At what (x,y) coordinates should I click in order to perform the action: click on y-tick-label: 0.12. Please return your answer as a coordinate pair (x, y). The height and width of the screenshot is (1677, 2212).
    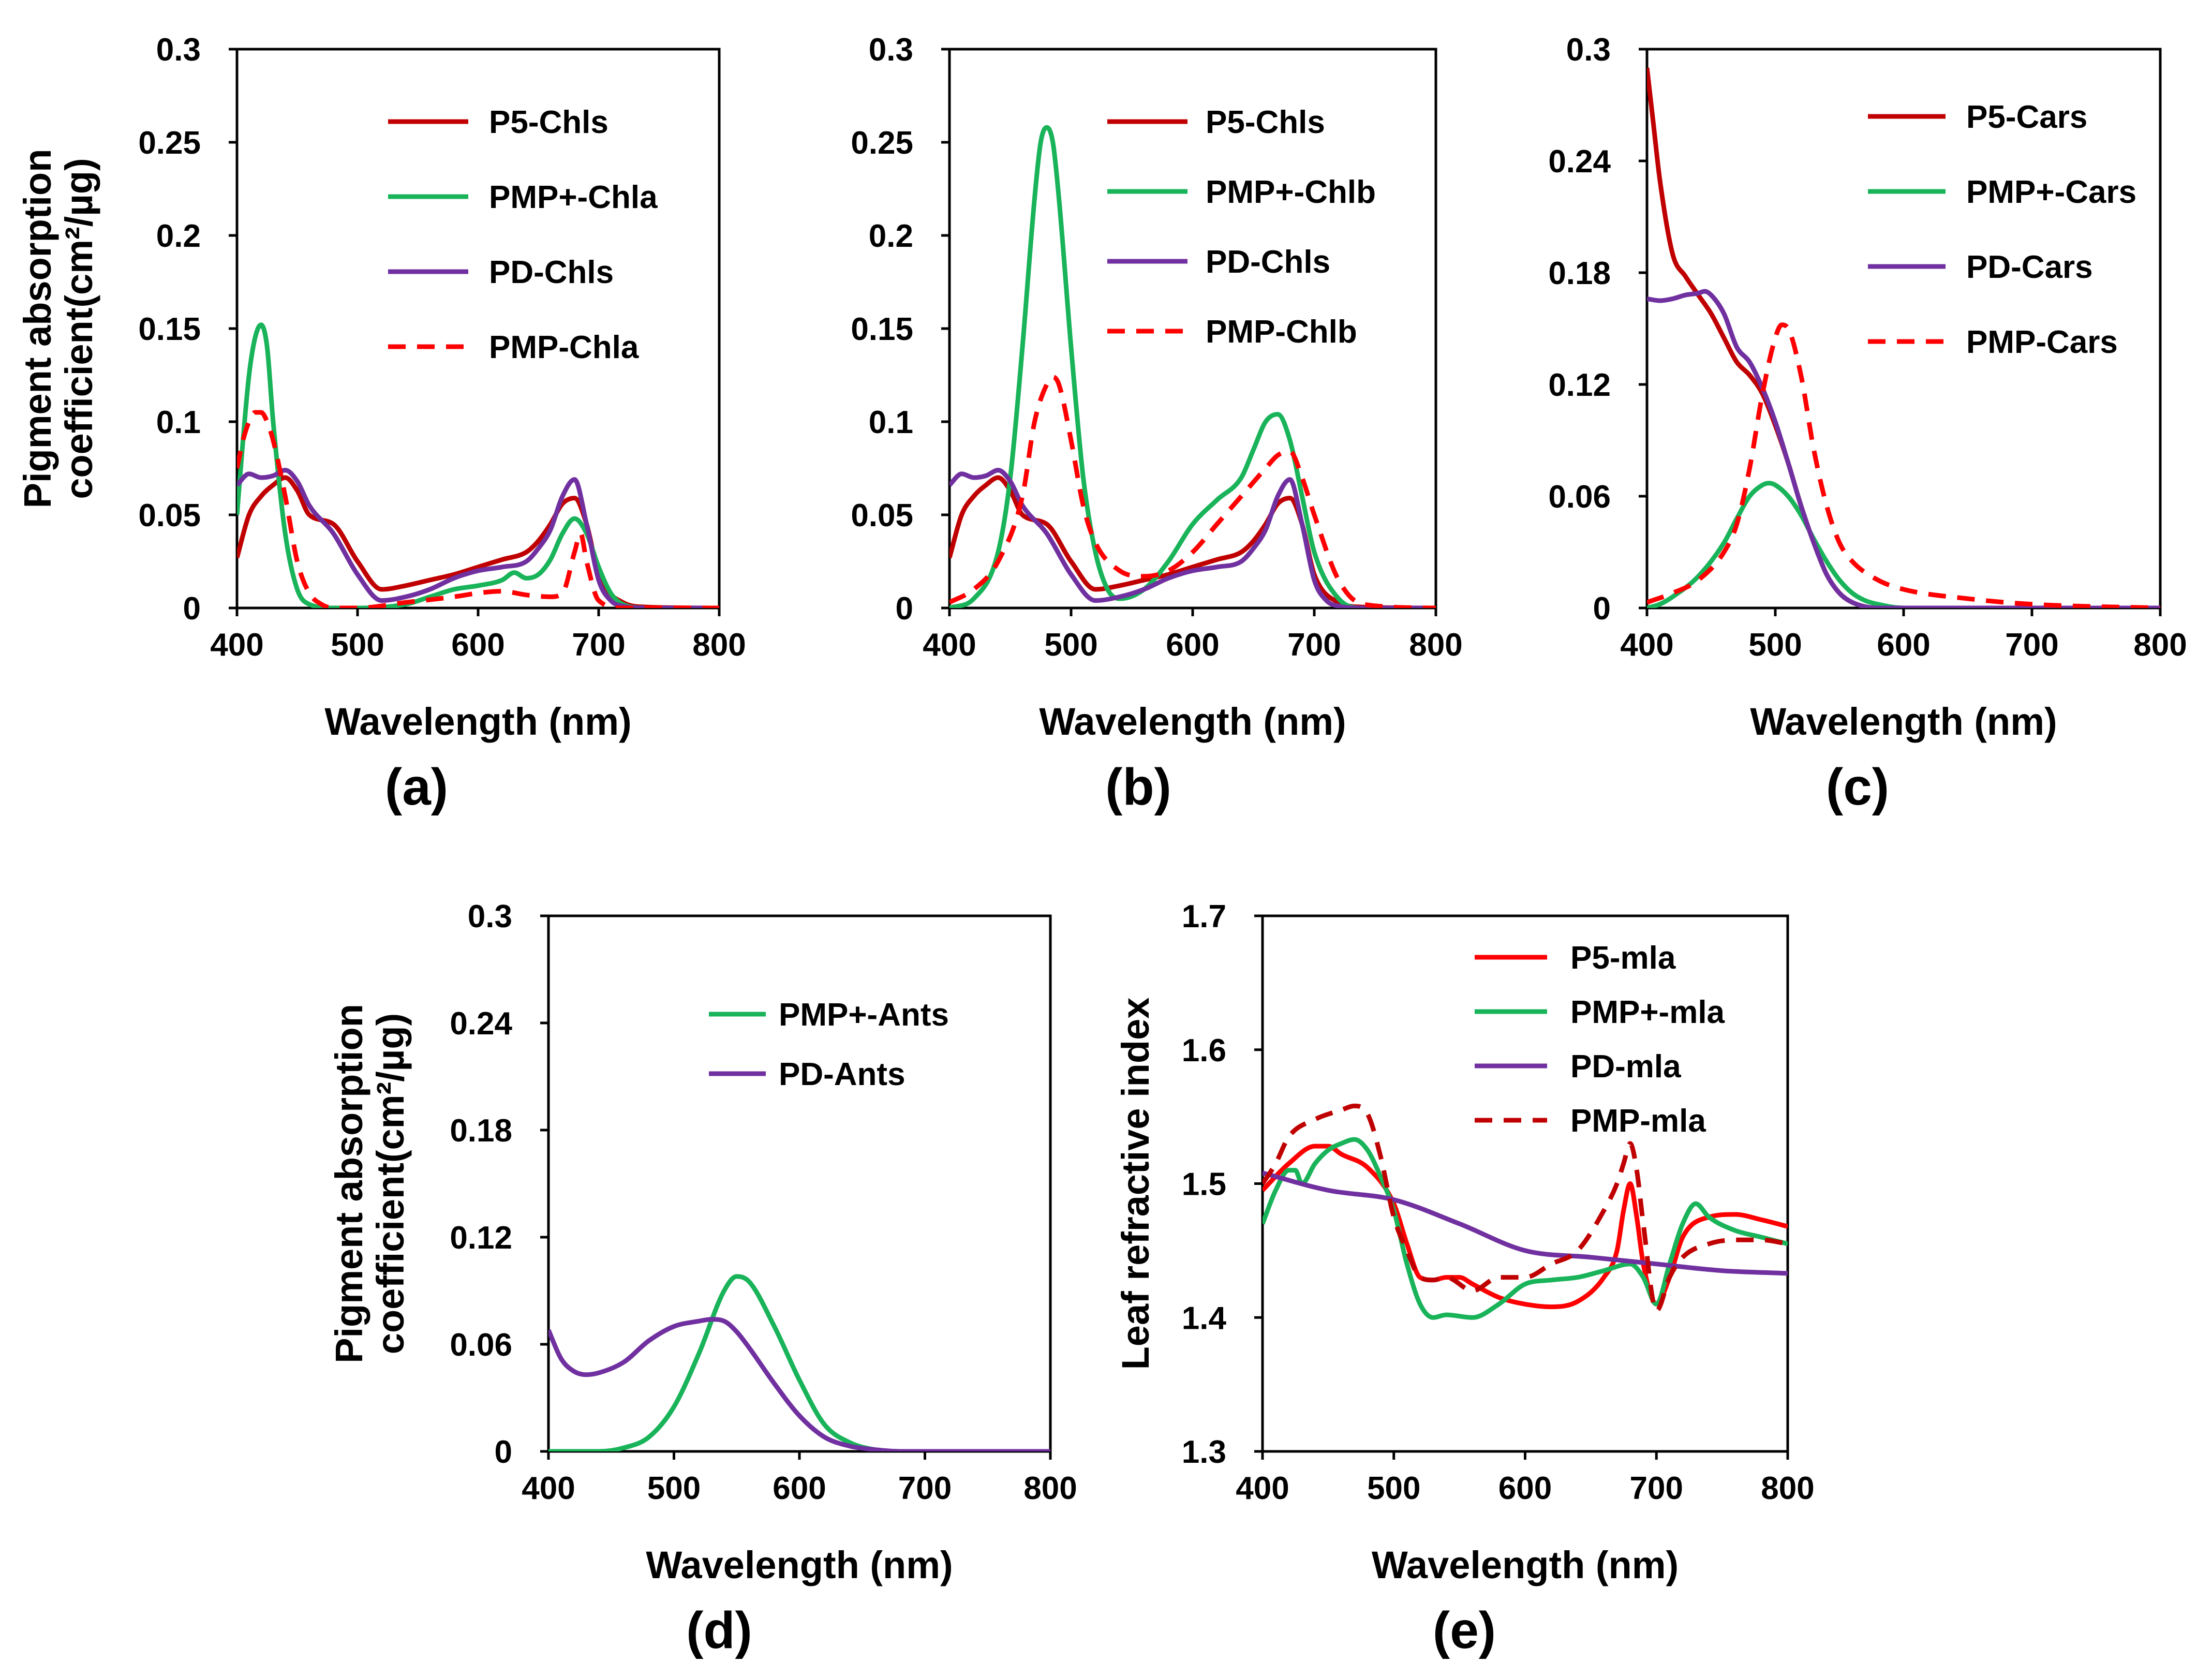
    Looking at the image, I should click on (1579, 385).